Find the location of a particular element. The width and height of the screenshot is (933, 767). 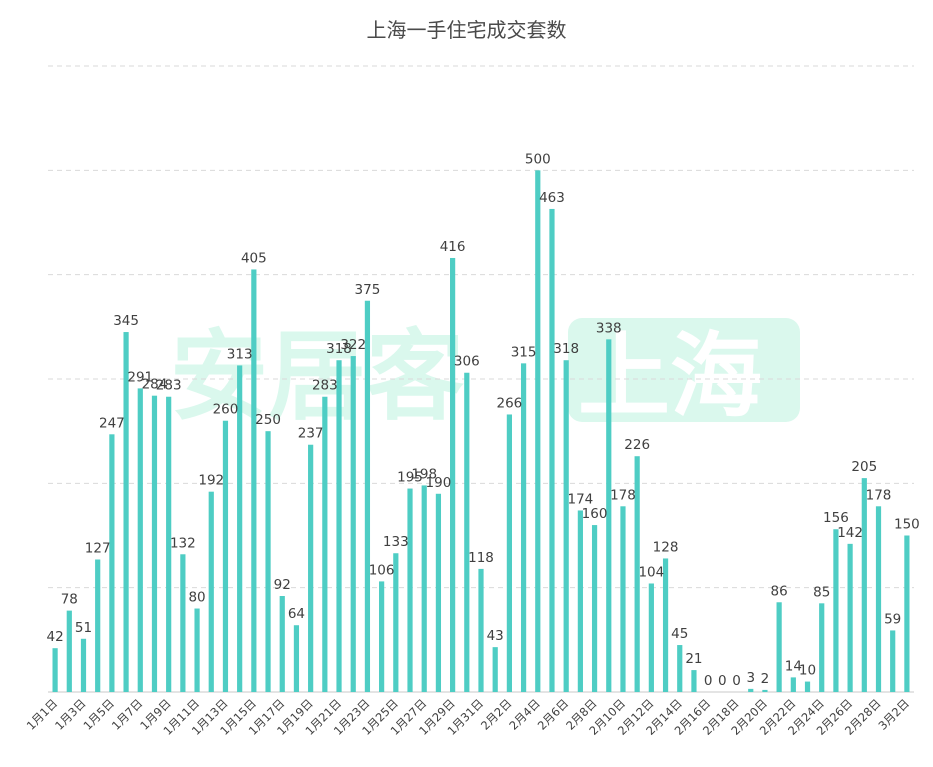

data-label: 80 is located at coordinates (196, 598).